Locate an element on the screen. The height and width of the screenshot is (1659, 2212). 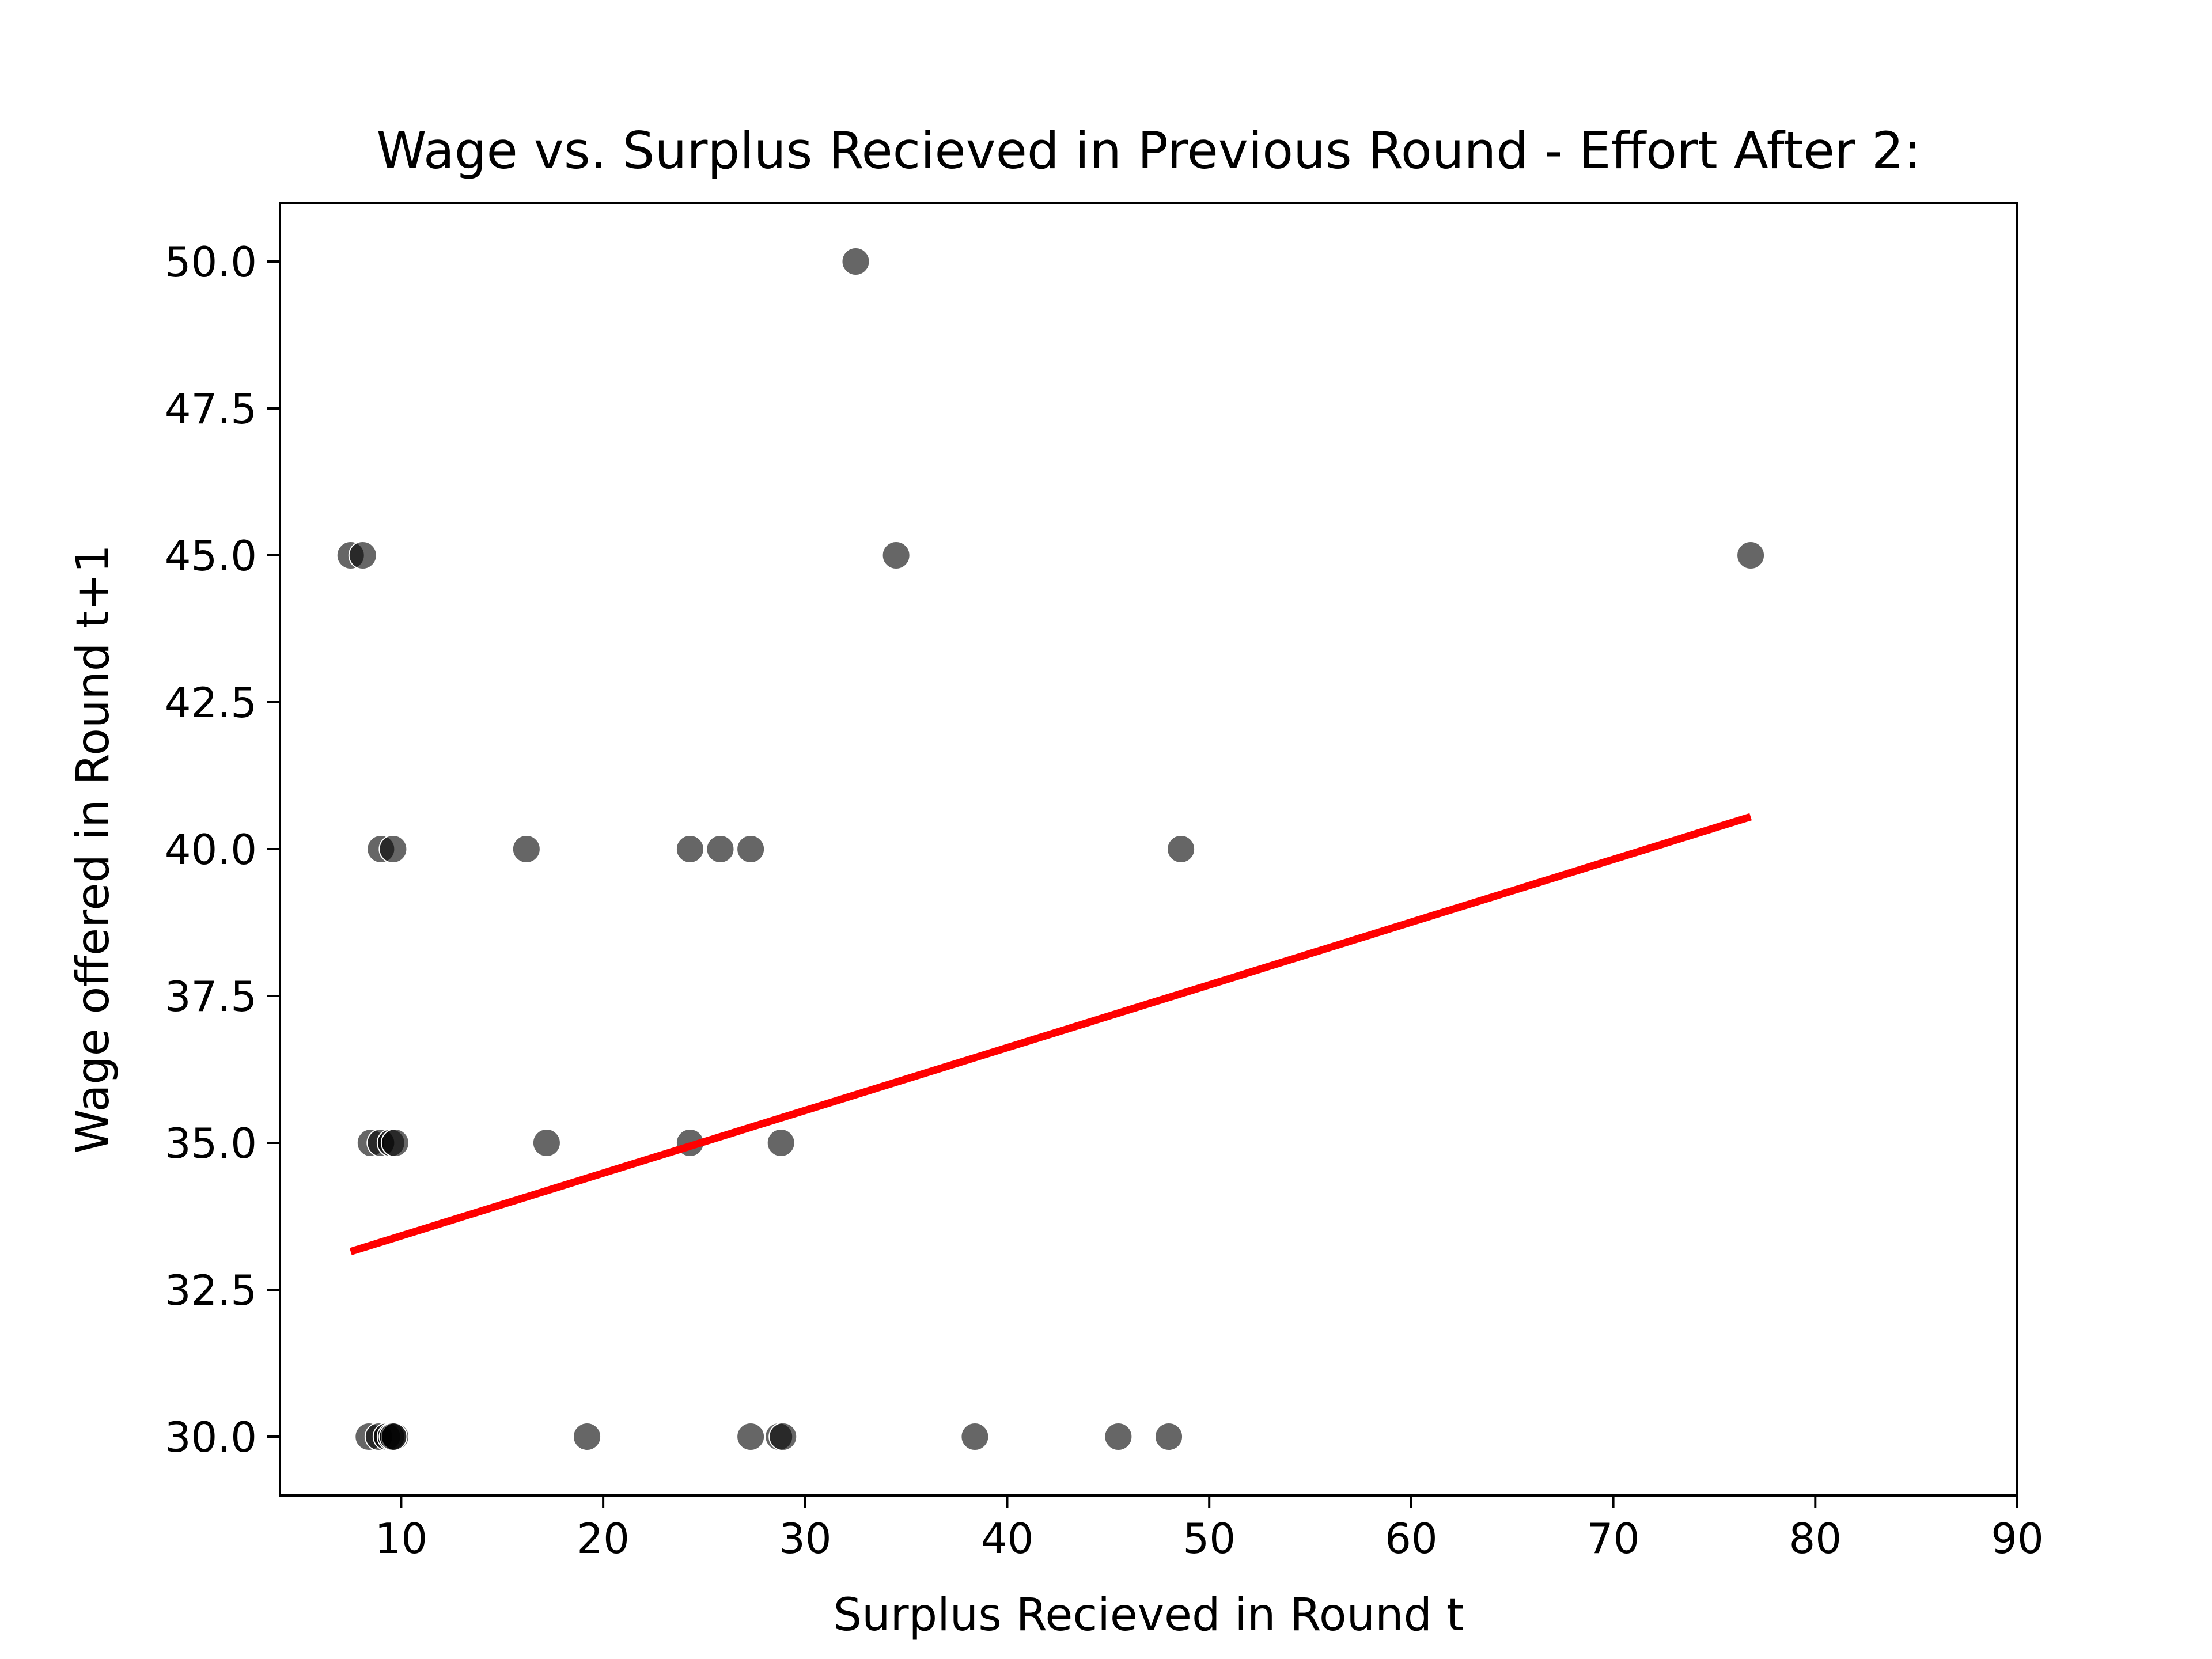
x-tick-label: 60 is located at coordinates (1411, 1538).